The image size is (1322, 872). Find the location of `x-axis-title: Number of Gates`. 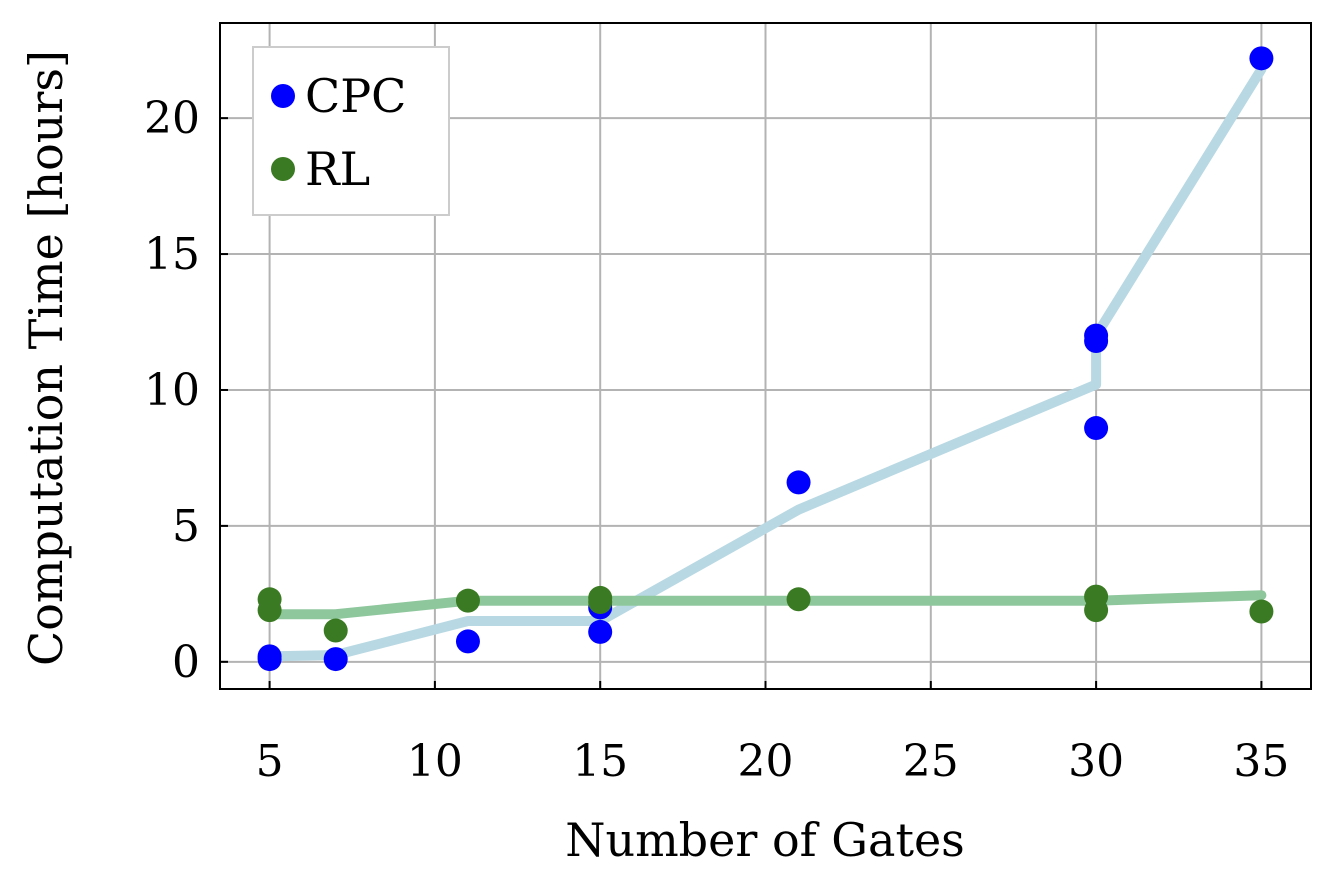

x-axis-title: Number of Gates is located at coordinates (765, 840).